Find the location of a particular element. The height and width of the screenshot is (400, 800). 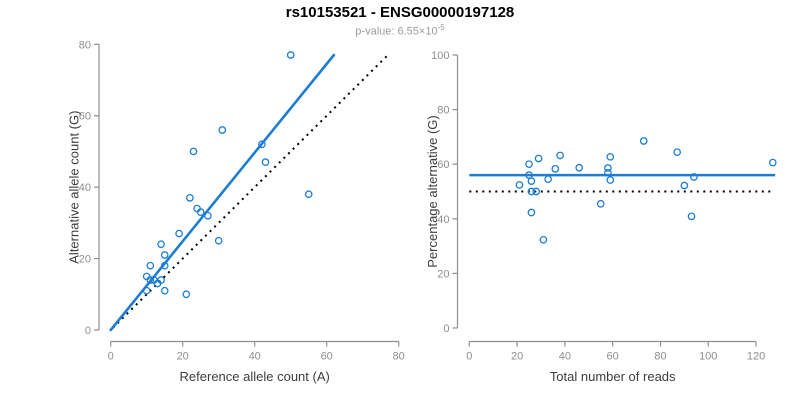

p-value-subtitle: p-value: 6.55×10-5 is located at coordinates (400, 30).